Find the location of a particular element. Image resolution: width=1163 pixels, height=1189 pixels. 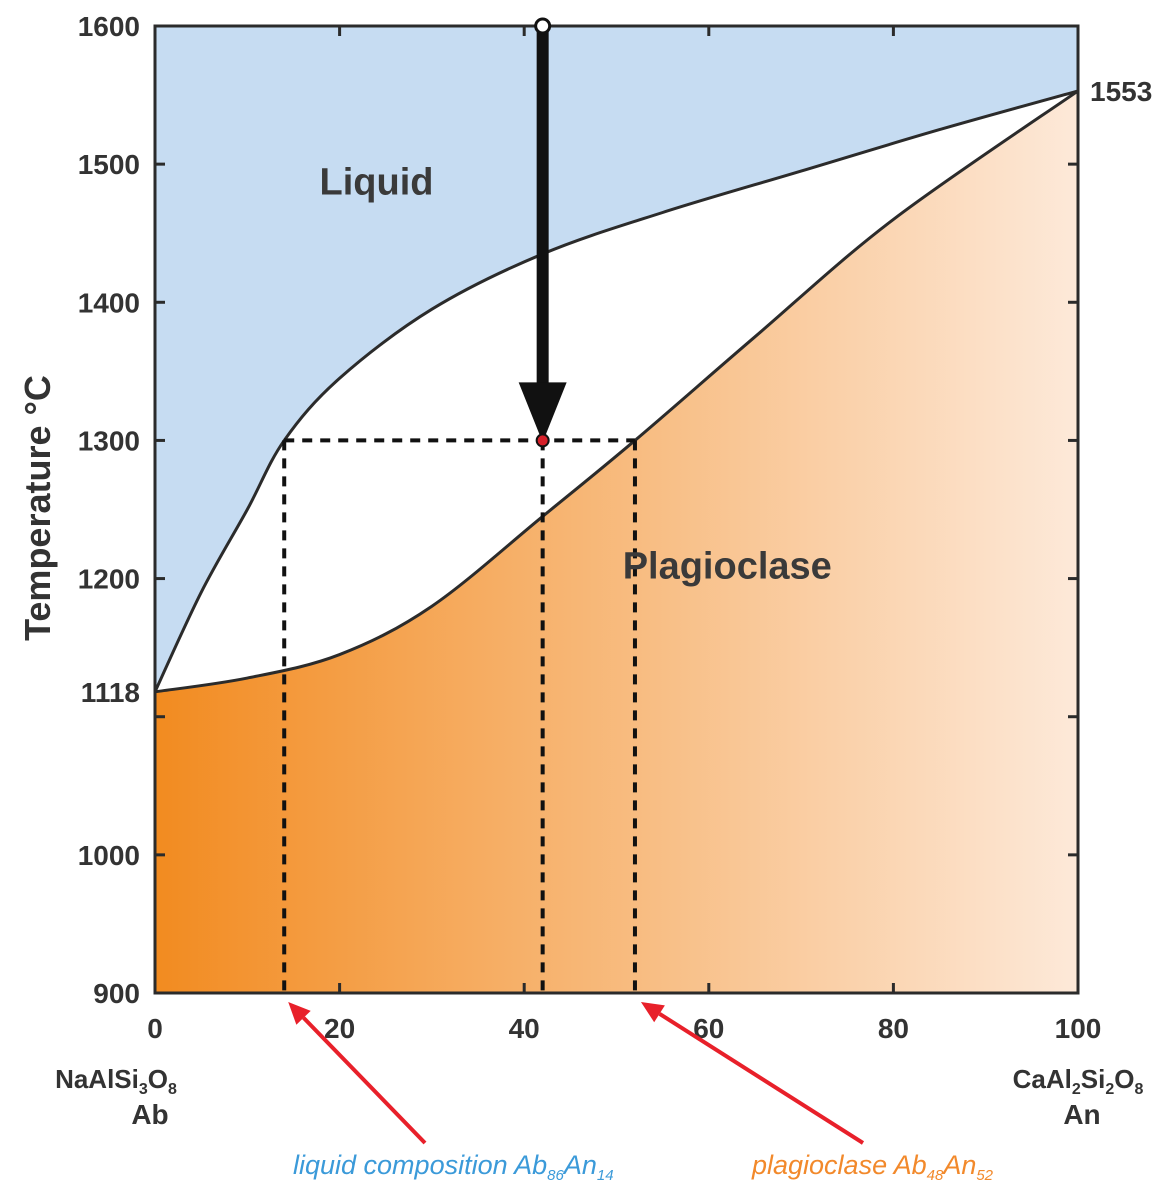

y-tick-label: 1500 is located at coordinates (109, 164).